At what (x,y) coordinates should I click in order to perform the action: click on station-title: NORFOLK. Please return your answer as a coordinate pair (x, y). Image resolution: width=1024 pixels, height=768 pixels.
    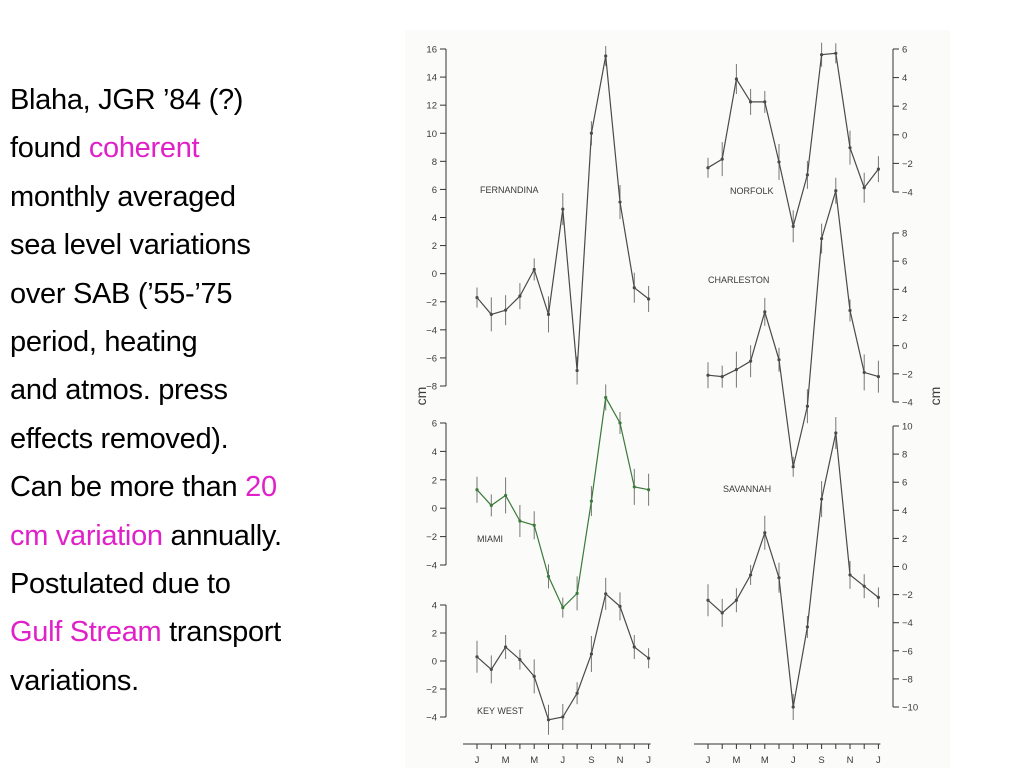
    Looking at the image, I should click on (752, 191).